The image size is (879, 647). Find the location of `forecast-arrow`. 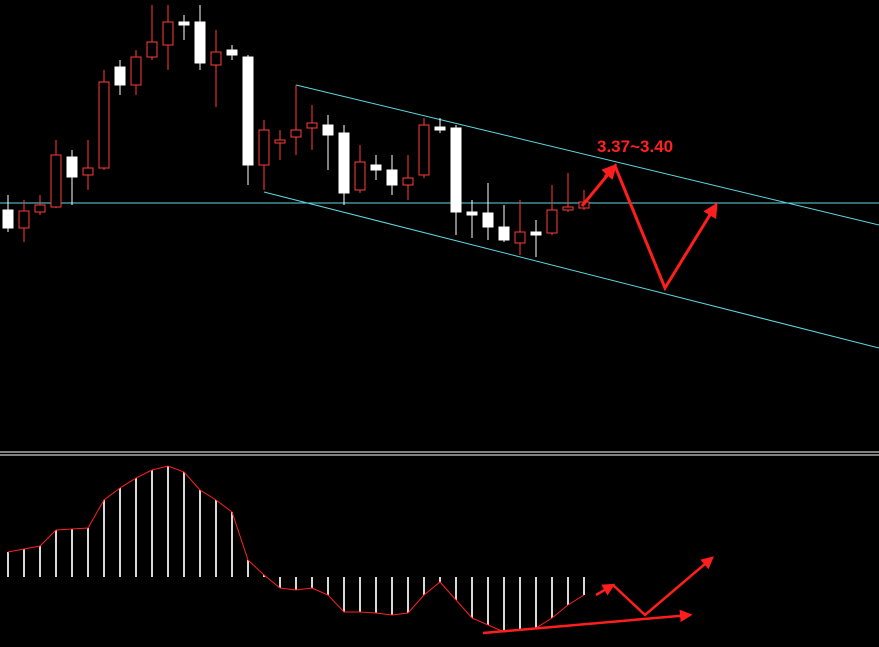

forecast-arrow is located at coordinates (649, 227).